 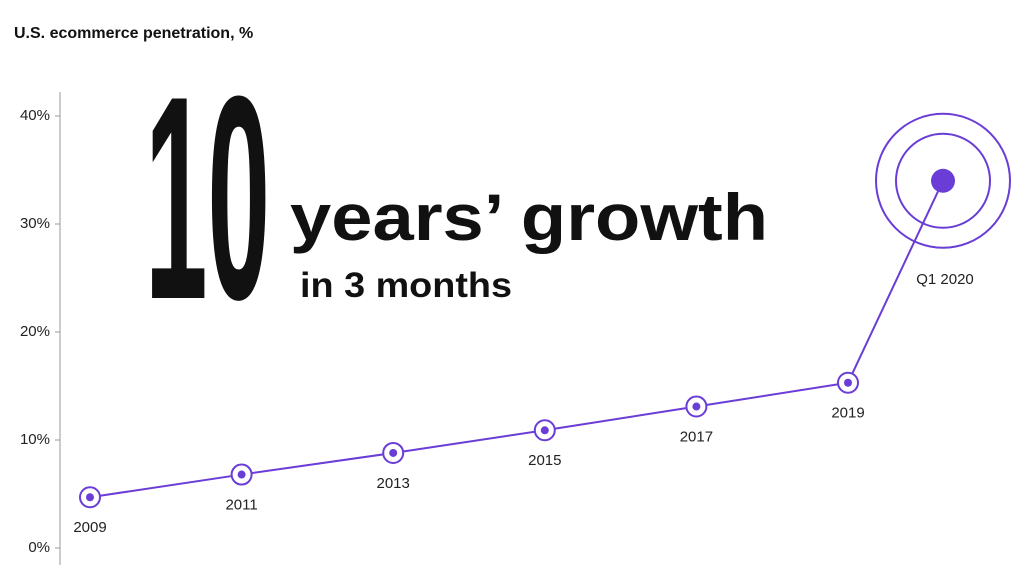 I want to click on y-tick-label: 40%, so click(x=35, y=115).